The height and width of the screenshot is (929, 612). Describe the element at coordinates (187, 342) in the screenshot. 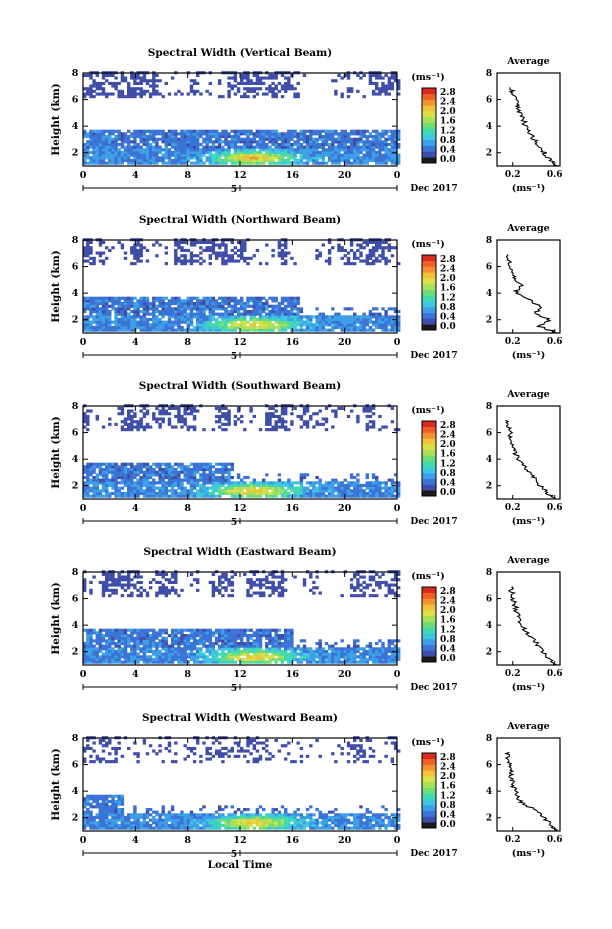

I see `x-tick-label: 8` at that location.